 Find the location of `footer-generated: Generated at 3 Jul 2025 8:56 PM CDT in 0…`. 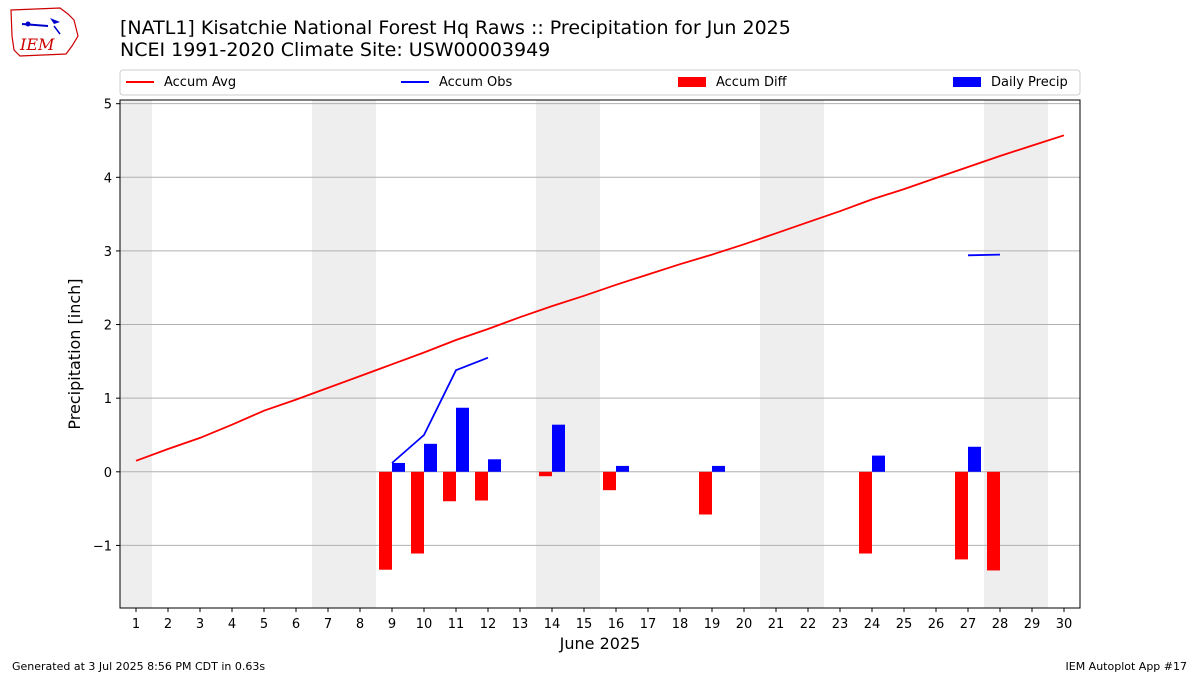

footer-generated: Generated at 3 Jul 2025 8:56 PM CDT in 0… is located at coordinates (139, 666).